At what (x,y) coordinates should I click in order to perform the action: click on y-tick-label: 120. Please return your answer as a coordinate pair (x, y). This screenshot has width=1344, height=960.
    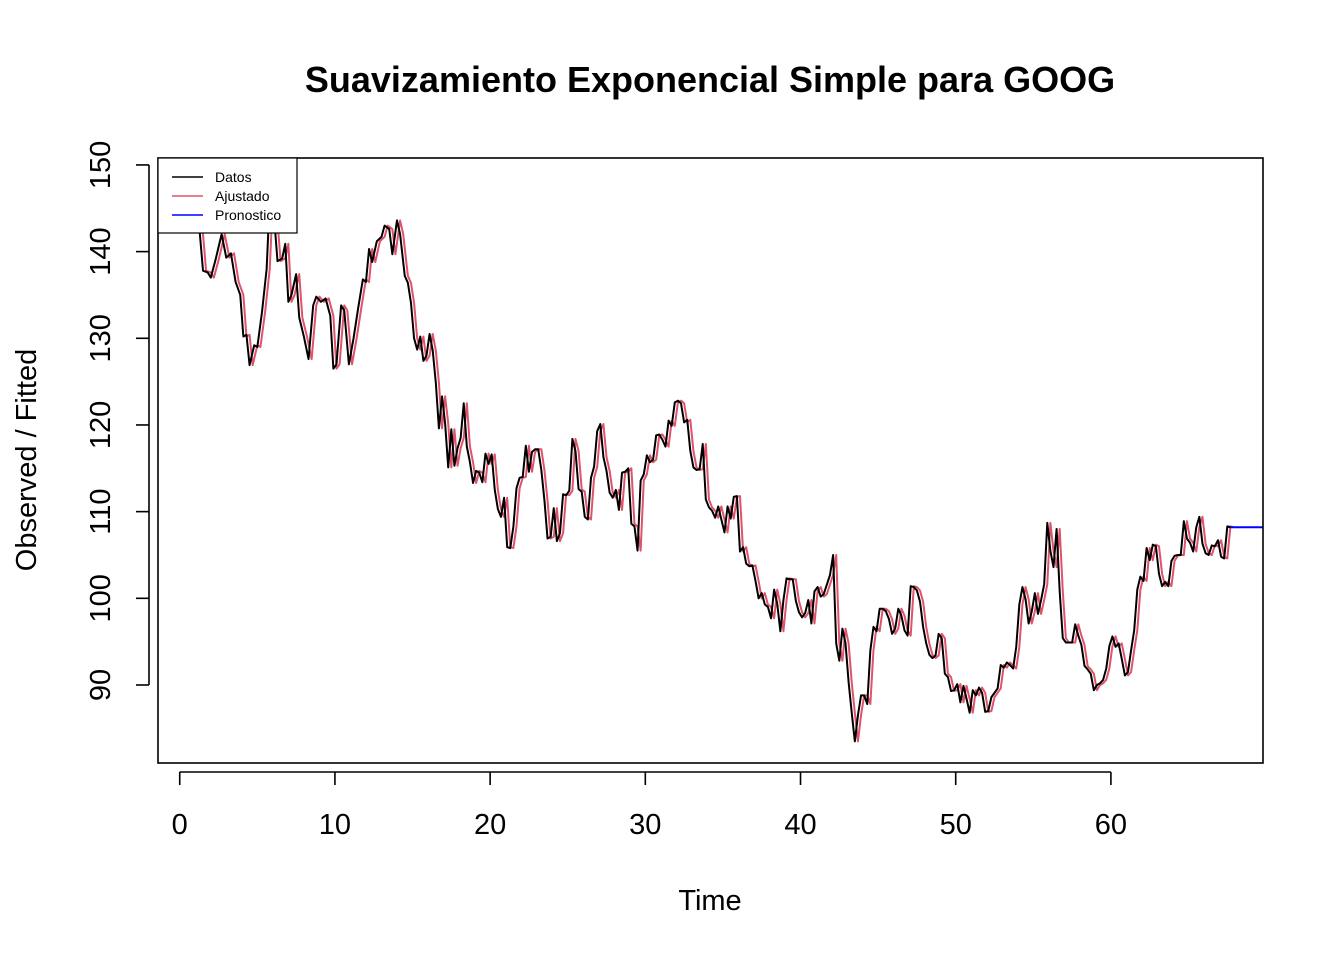
    Looking at the image, I should click on (101, 425).